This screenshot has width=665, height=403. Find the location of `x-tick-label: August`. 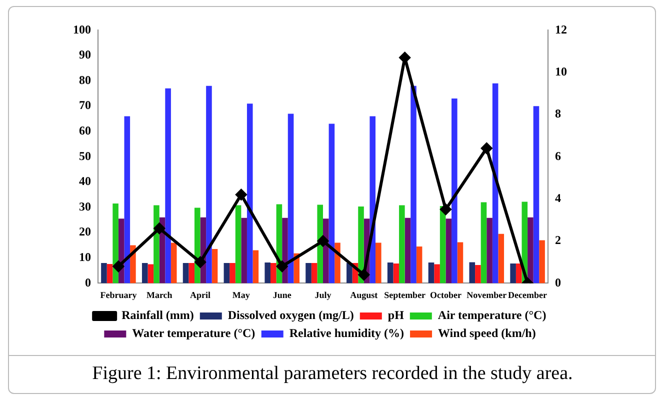

x-tick-label: August is located at coordinates (364, 295).